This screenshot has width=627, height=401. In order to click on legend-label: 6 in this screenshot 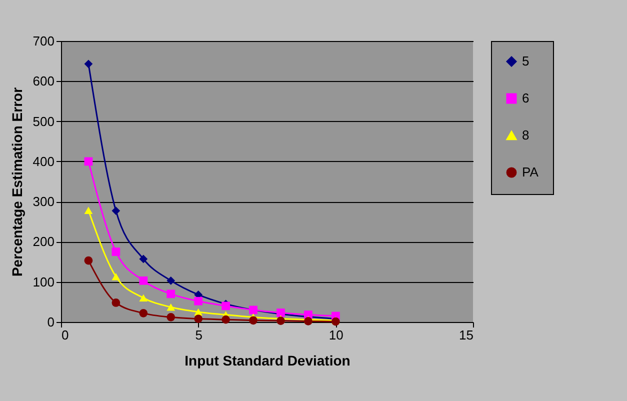, I will do `click(526, 98)`.